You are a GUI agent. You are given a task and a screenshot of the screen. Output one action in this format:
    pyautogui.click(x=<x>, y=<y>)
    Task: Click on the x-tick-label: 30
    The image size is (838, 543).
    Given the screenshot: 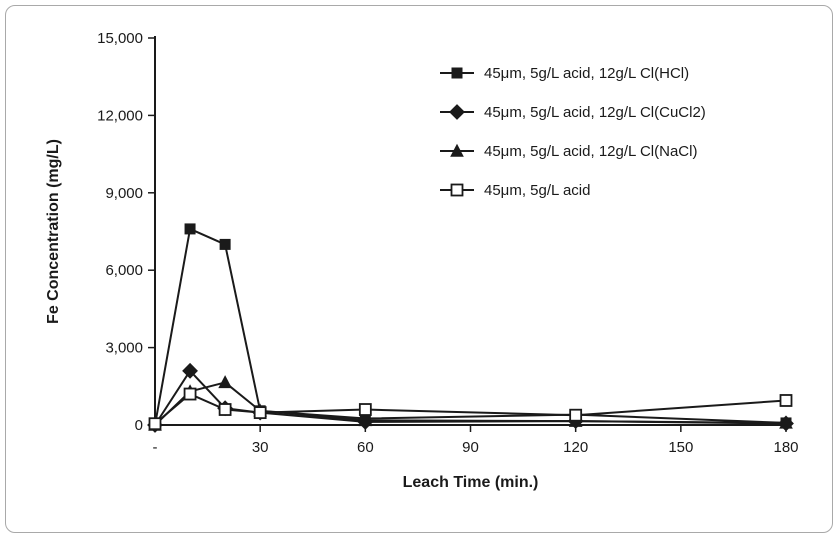 What is the action you would take?
    pyautogui.click(x=260, y=447)
    